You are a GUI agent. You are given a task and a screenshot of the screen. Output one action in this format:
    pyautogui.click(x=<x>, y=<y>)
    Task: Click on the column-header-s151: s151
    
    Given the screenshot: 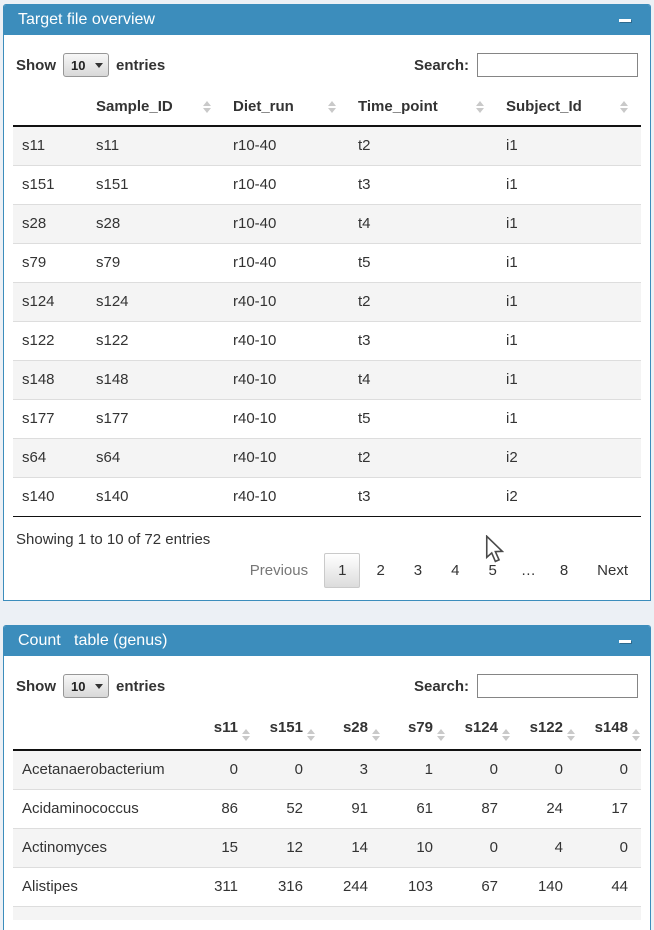 What is the action you would take?
    pyautogui.click(x=283, y=730)
    